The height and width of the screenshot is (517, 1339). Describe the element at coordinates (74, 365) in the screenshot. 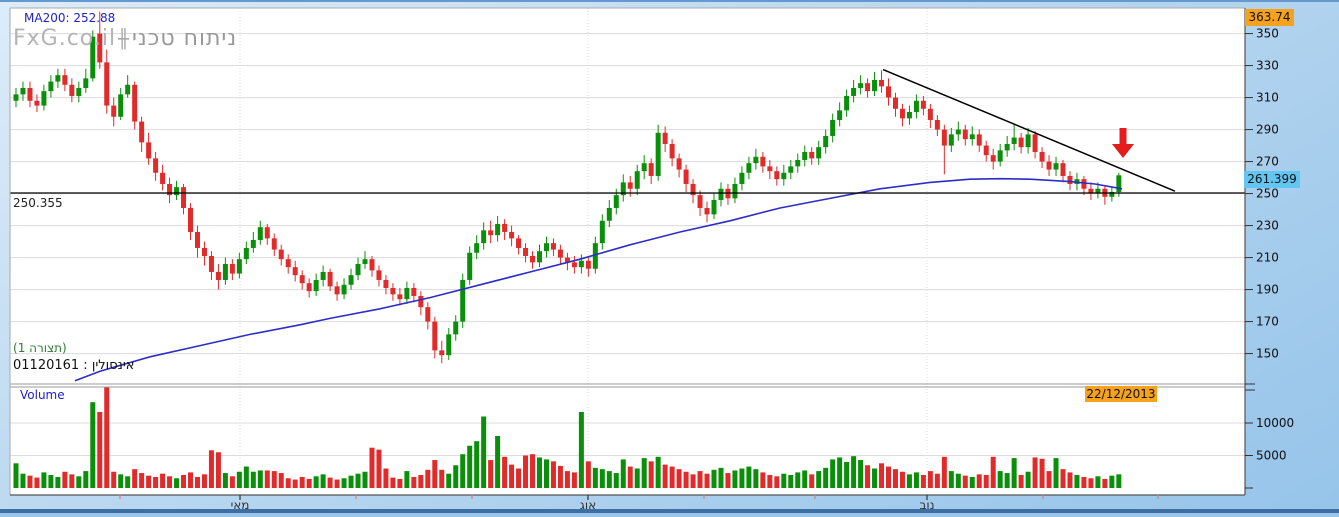

I see `instrument-label: אינסולין : 01120161` at that location.